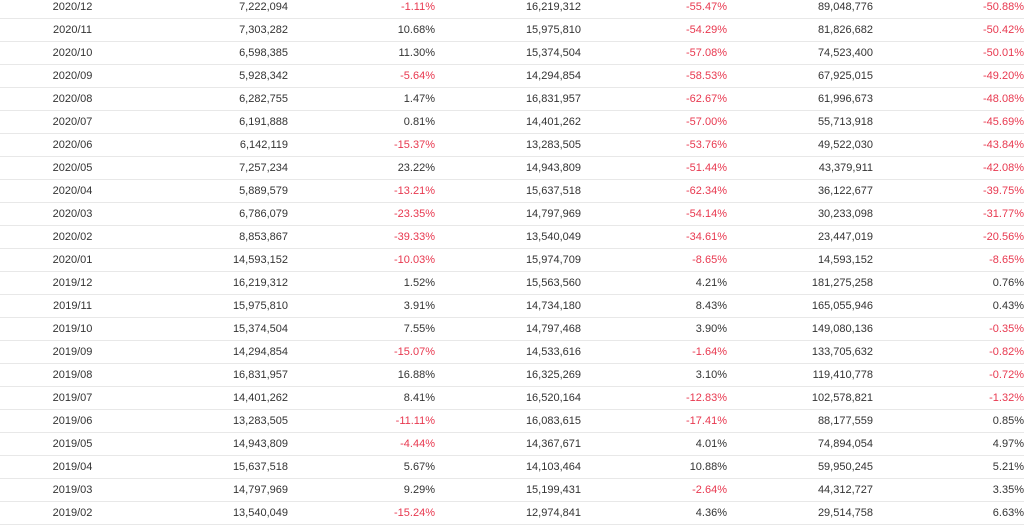  What do you see at coordinates (72, 467) in the screenshot?
I see `month-cell: 2019/04` at bounding box center [72, 467].